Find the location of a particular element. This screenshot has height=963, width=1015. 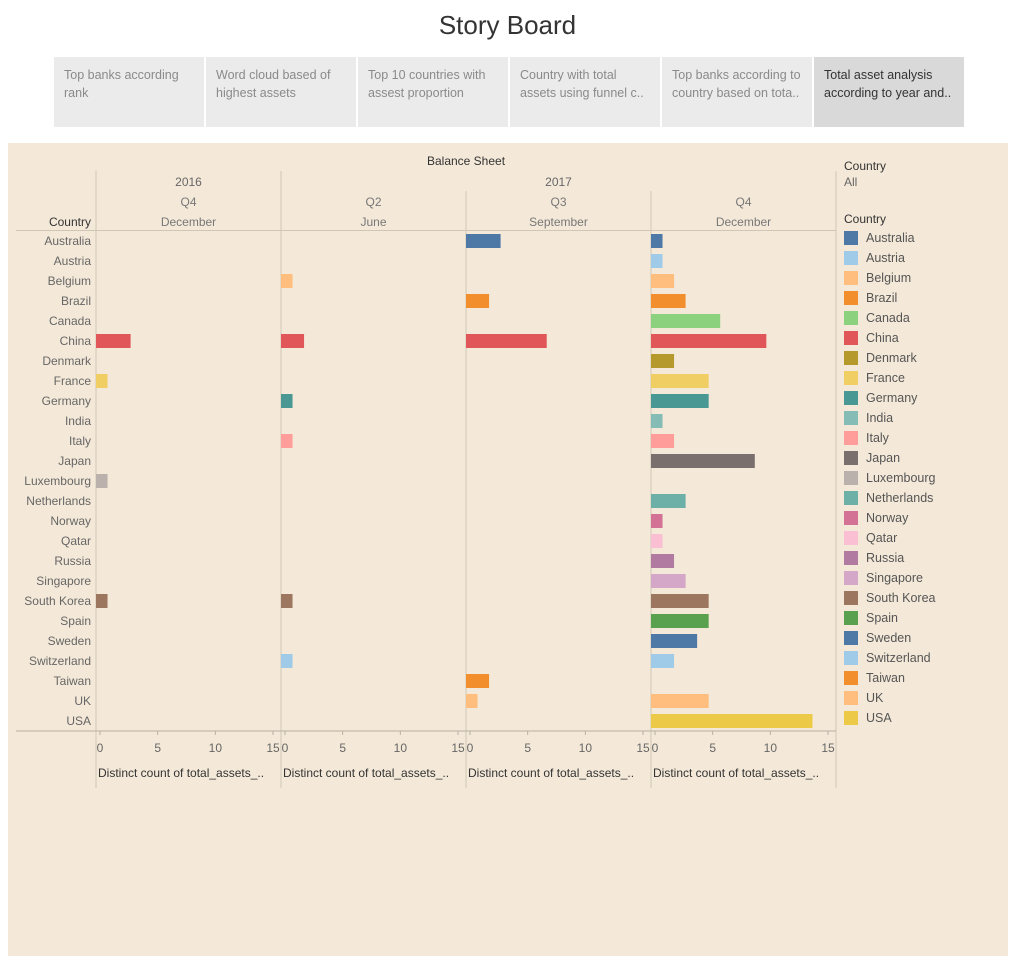

legend-item: Canada is located at coordinates (924, 318).